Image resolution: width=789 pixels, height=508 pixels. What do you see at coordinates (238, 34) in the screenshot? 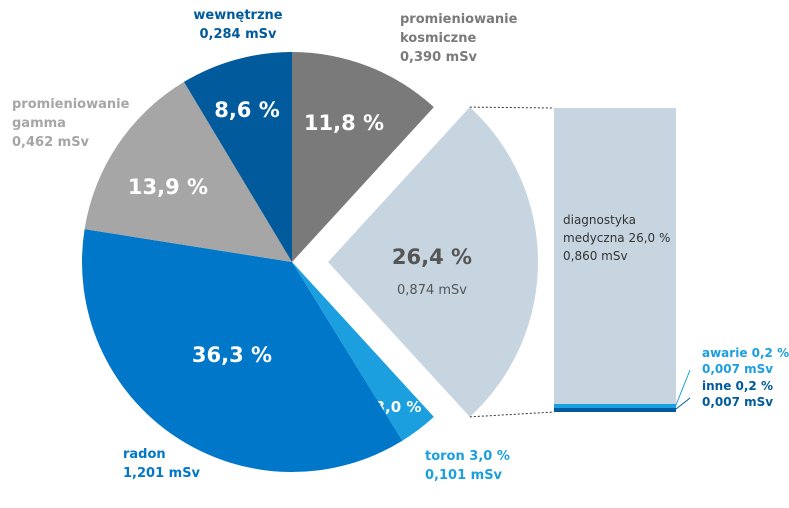
I see `ext-label-internal-line: 0,284 mSv` at bounding box center [238, 34].